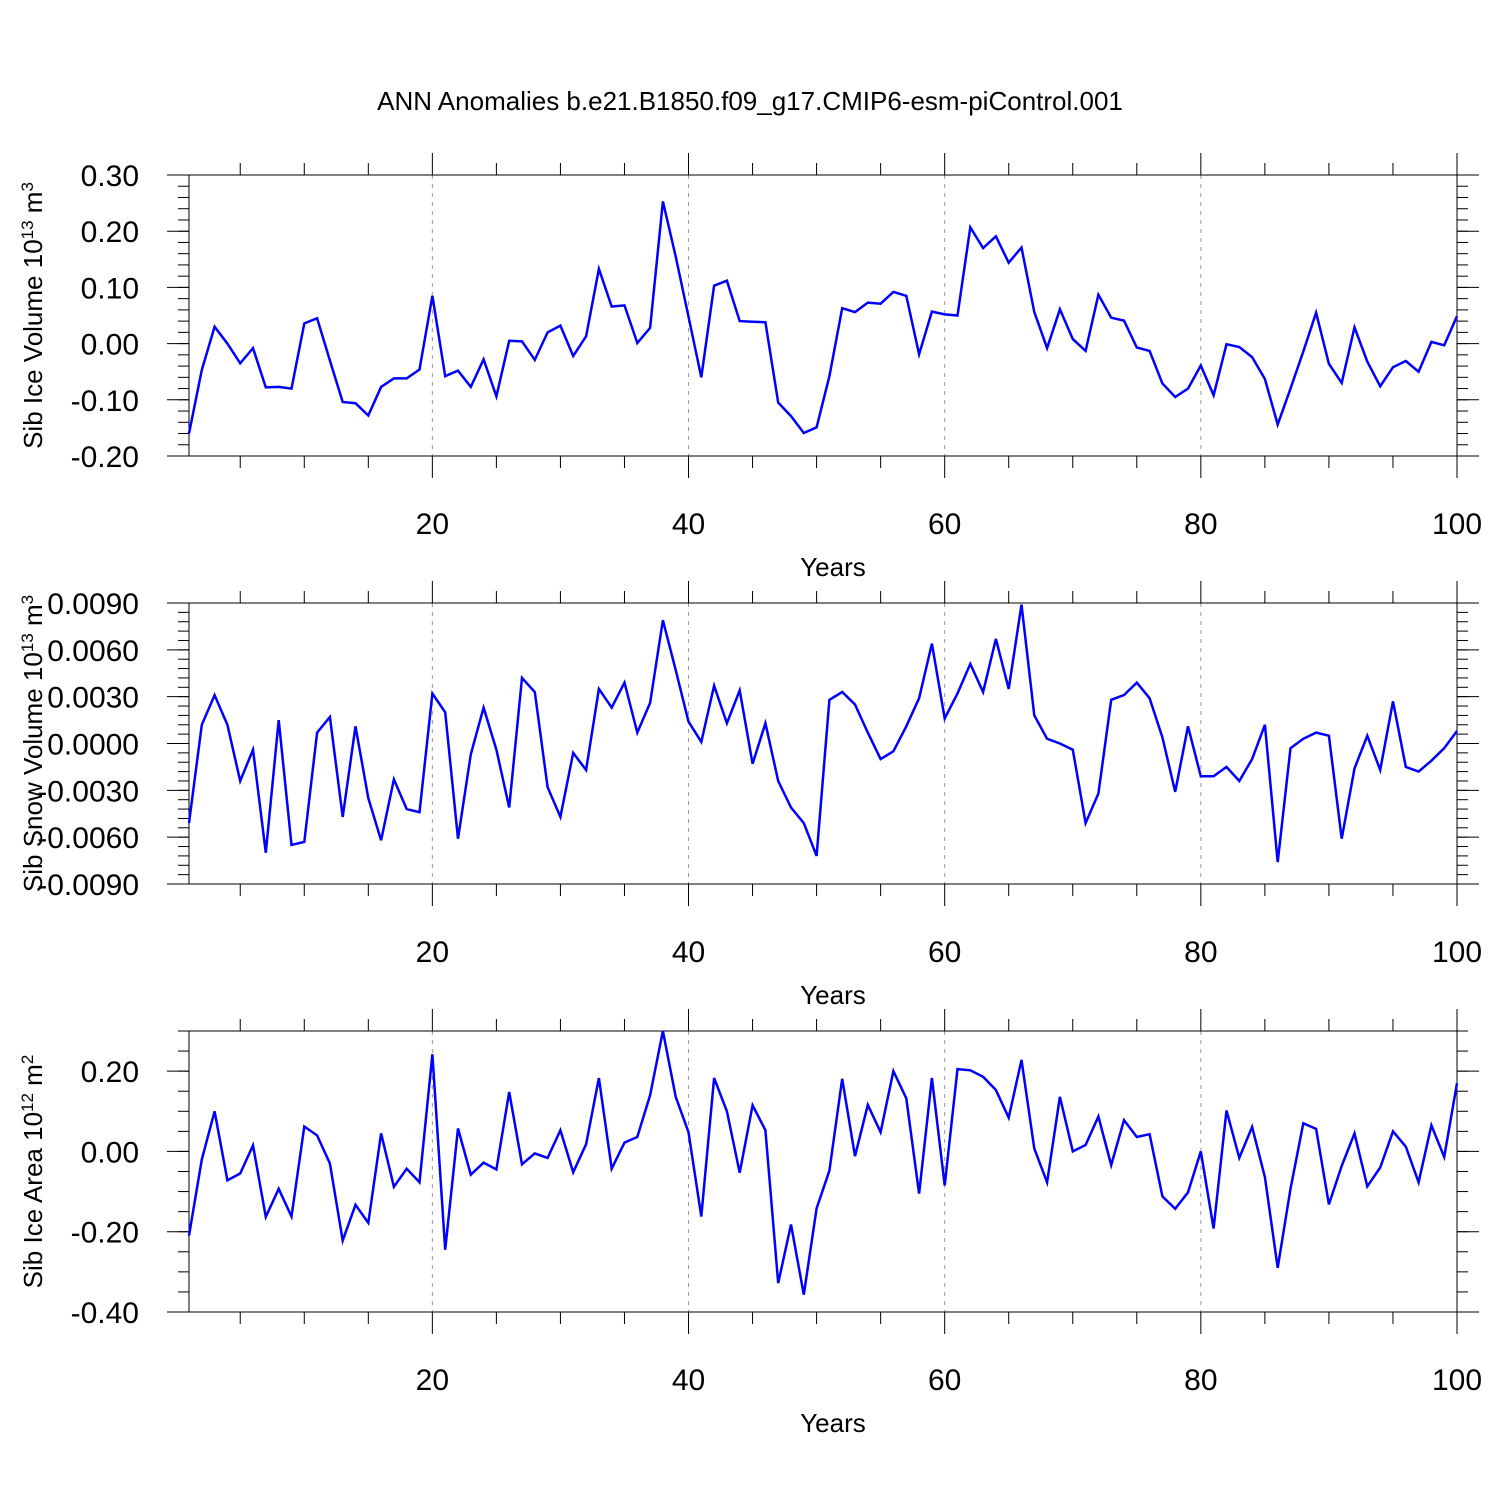 The width and height of the screenshot is (1500, 1500). What do you see at coordinates (88, 791) in the screenshot?
I see `y-tick-label: -0.0030` at bounding box center [88, 791].